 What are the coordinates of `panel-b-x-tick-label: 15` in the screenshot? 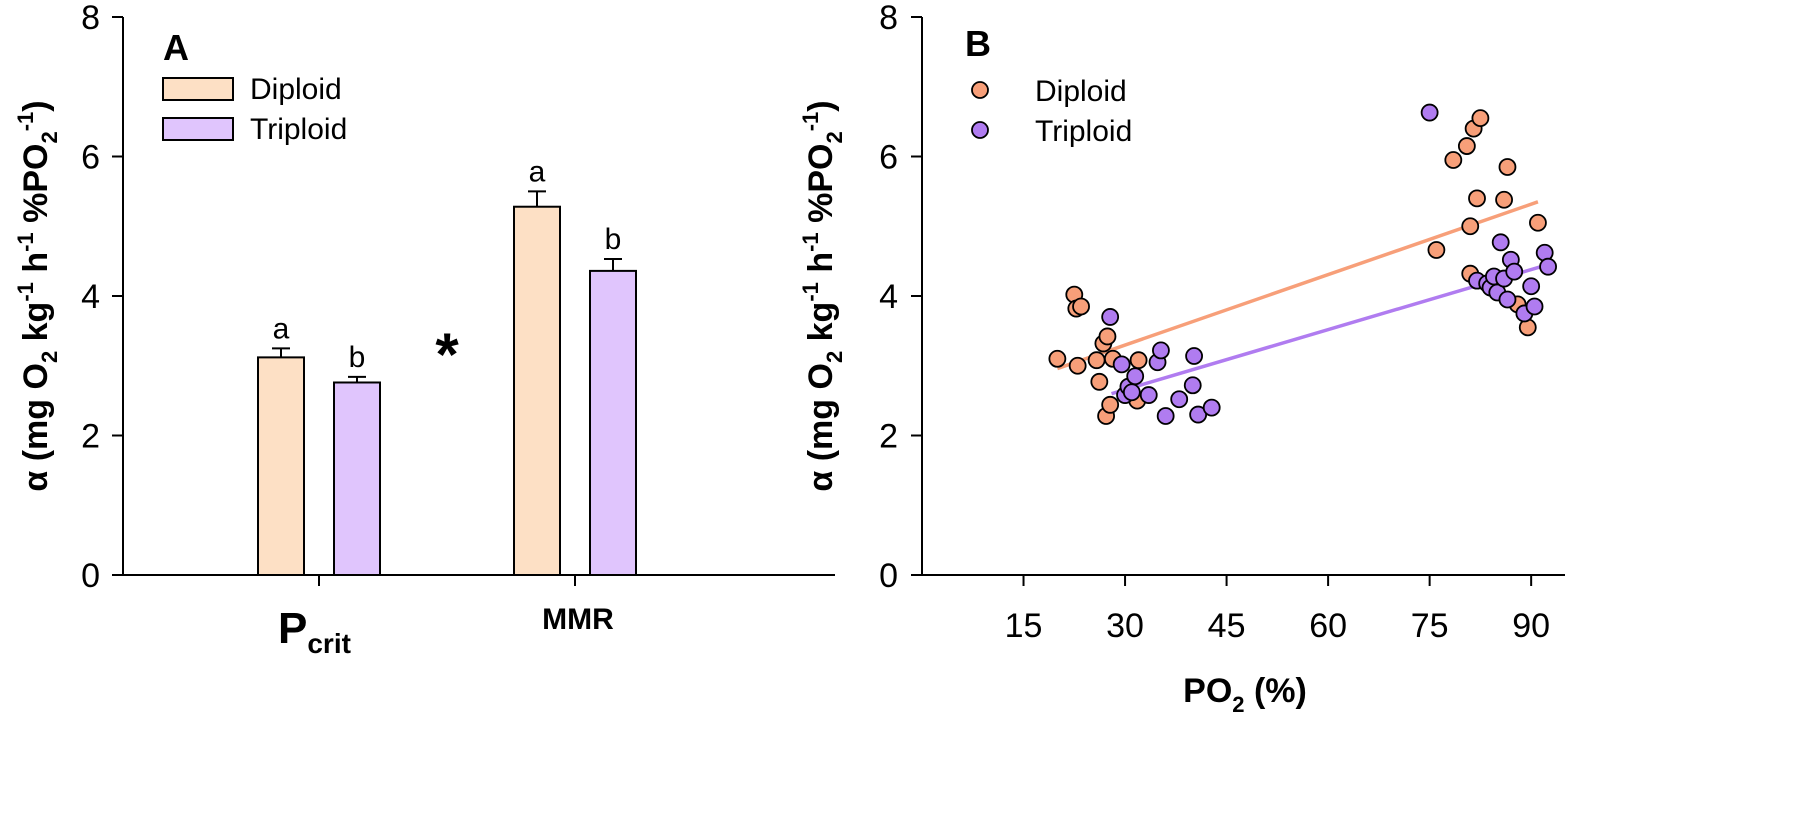 It's located at (1024, 626).